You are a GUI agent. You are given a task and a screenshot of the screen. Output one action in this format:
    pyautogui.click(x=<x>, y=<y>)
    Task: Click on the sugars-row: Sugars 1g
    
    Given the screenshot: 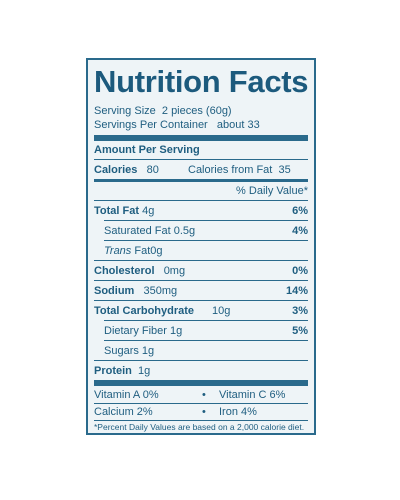 What is the action you would take?
    pyautogui.click(x=201, y=351)
    